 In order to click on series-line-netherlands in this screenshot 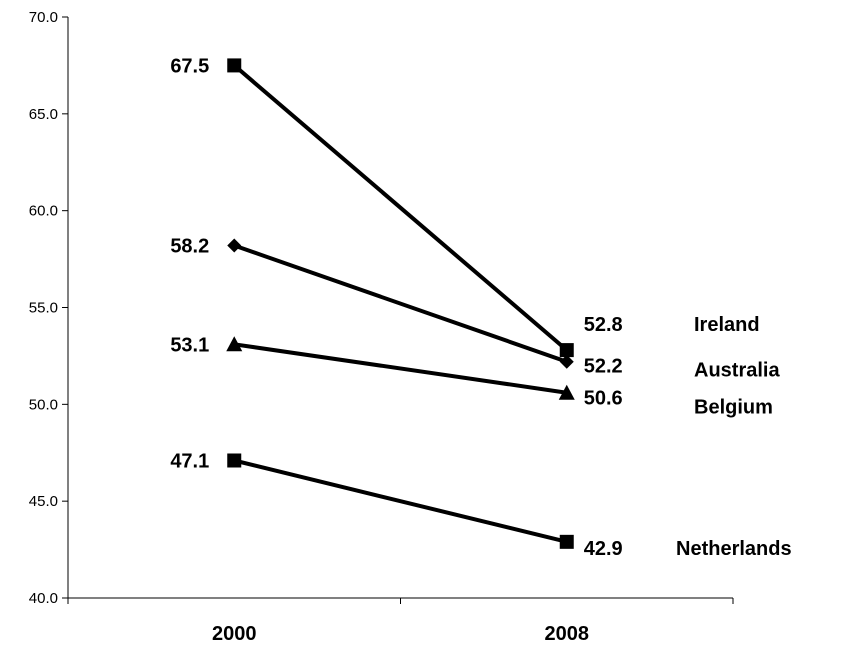, I will do `click(400, 501)`.